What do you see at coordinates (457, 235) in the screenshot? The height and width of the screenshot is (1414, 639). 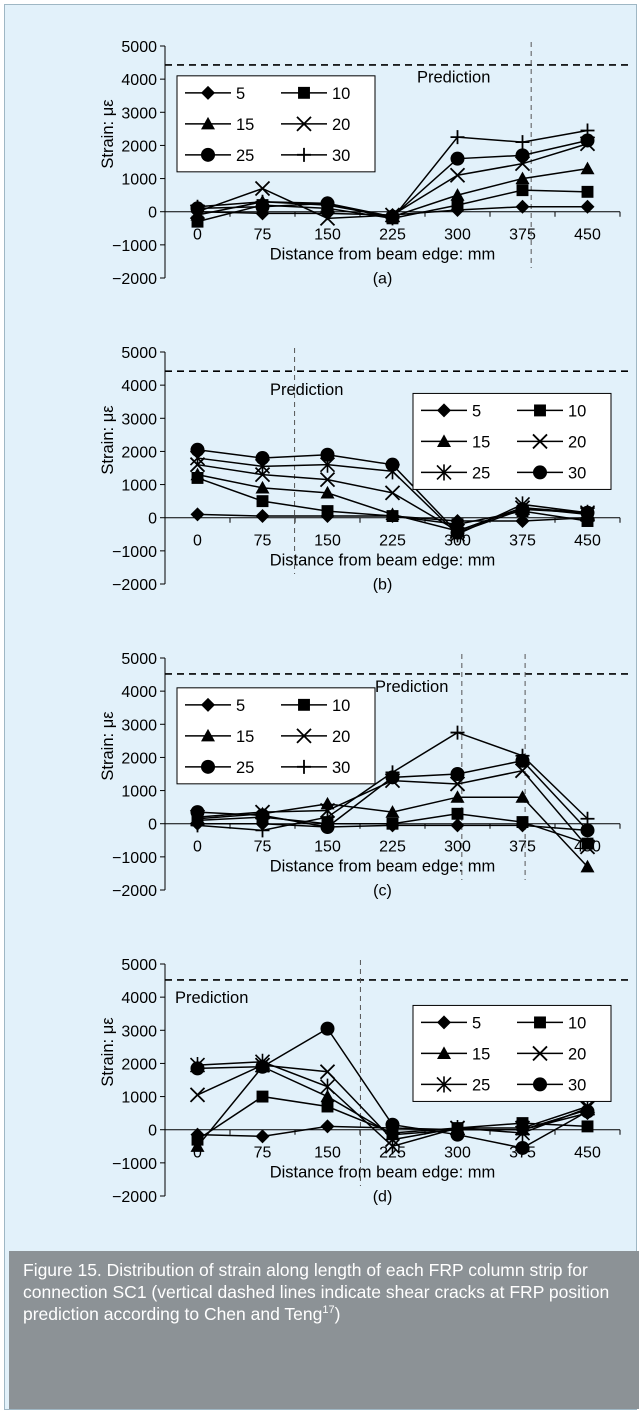 I see `x-tick-label: 300` at bounding box center [457, 235].